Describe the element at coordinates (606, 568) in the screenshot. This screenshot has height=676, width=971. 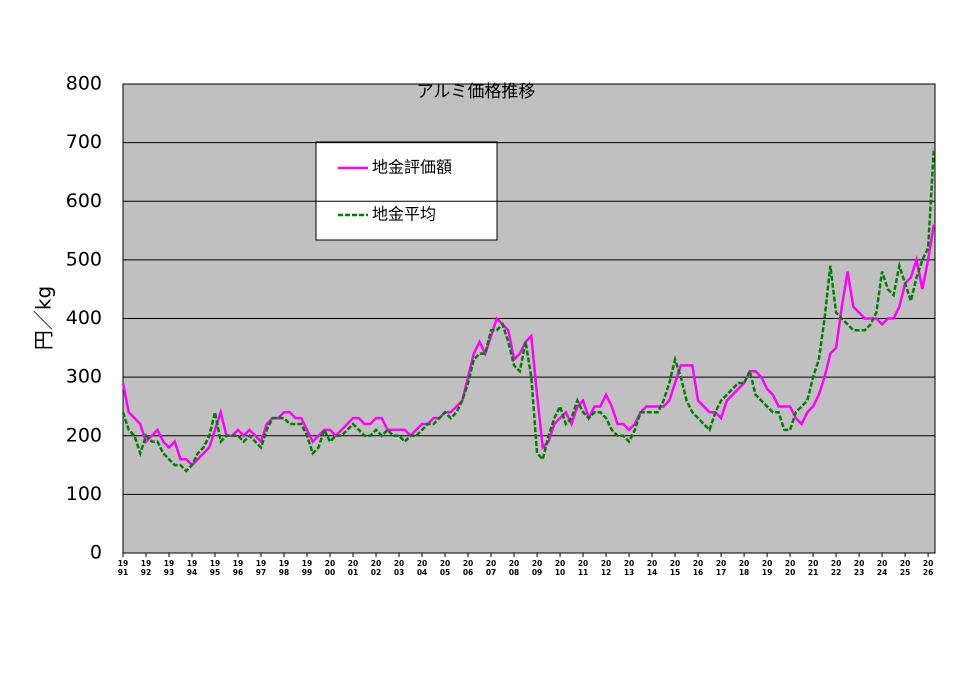
I see `x-tick-label: 20 12` at that location.